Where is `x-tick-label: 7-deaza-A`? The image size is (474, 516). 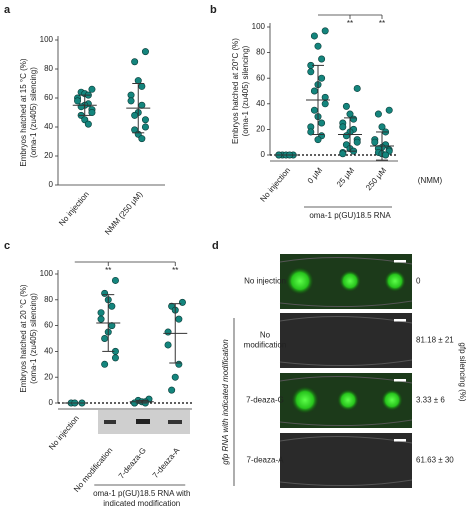
x-tick-label: 7-deaza-A is located at coordinates (166, 462).